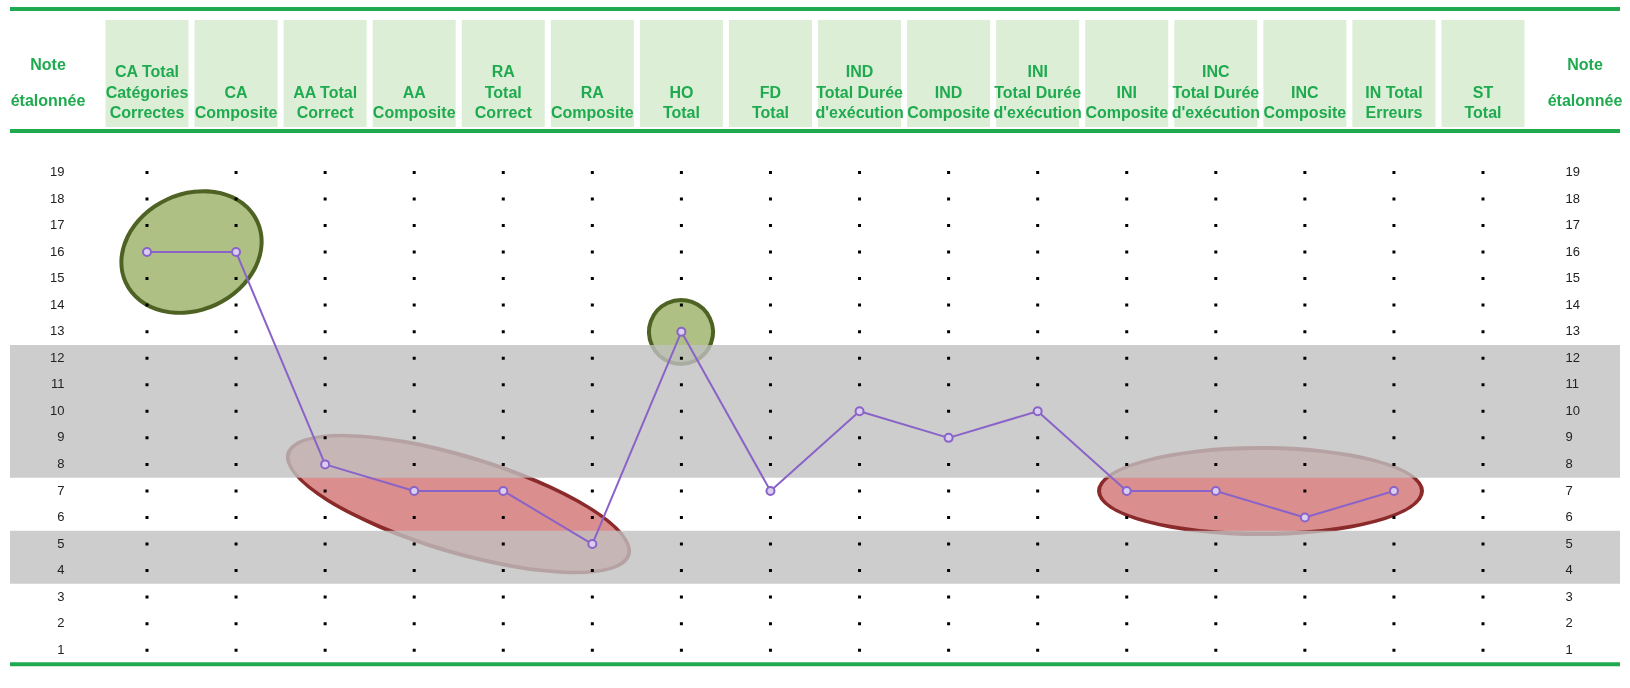 The image size is (1630, 688). I want to click on y-tick-label: 17, so click(57, 225).